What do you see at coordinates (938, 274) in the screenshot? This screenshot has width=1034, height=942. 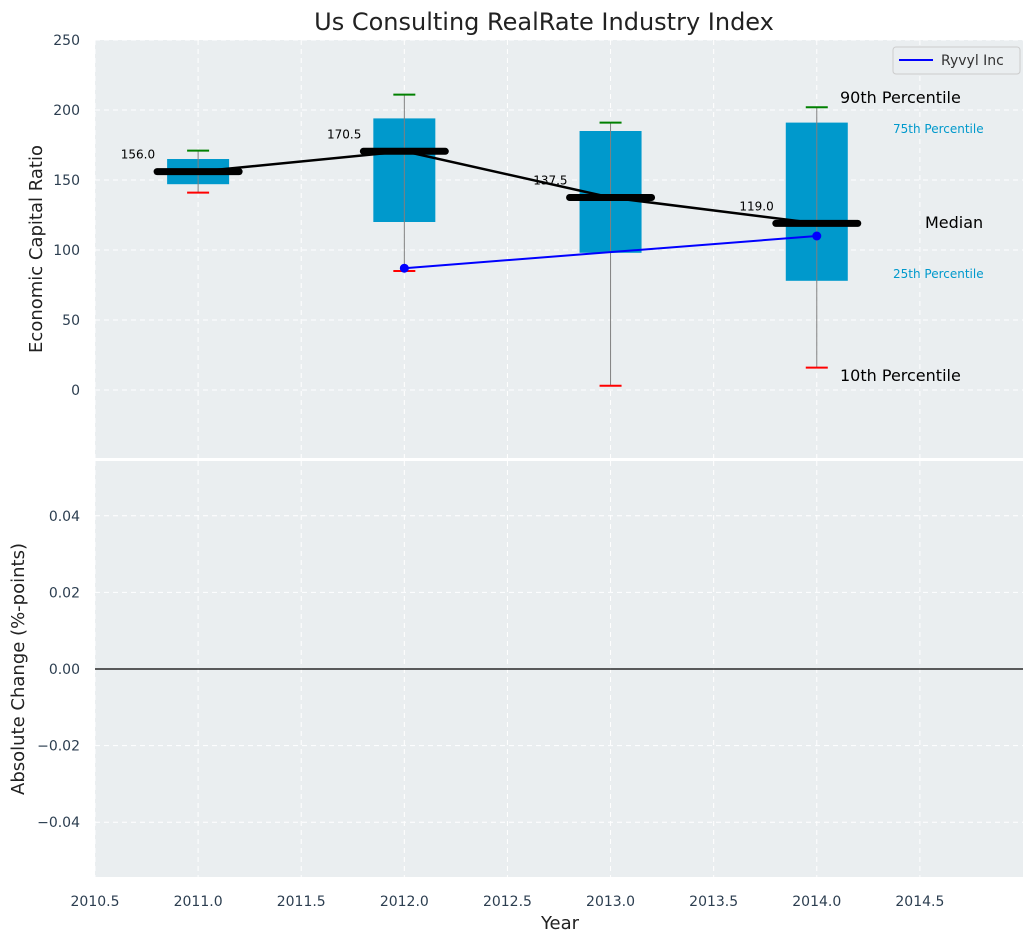 I see `label-25th-percentile: 25th Percentile` at bounding box center [938, 274].